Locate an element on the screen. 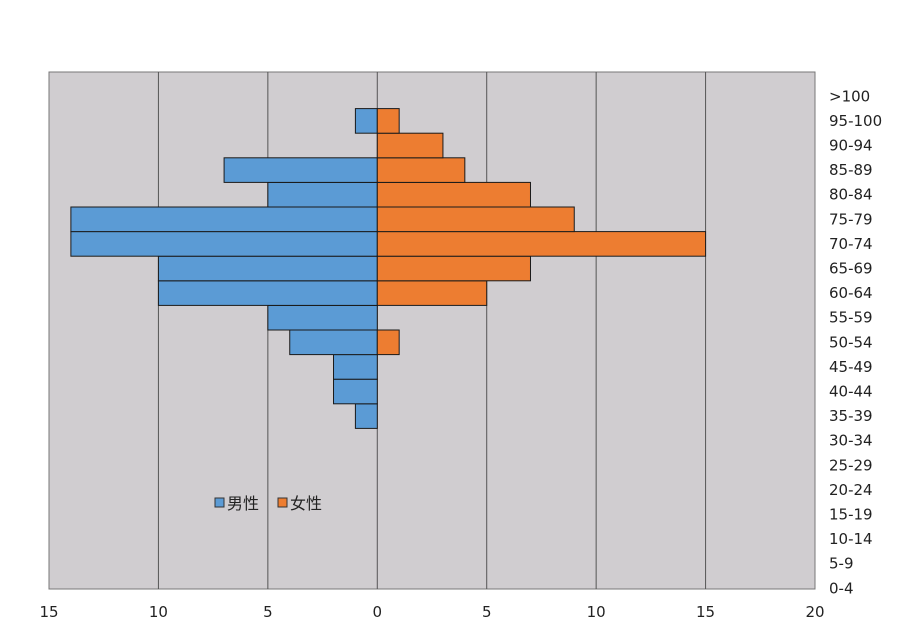 The height and width of the screenshot is (640, 920). legend-swatch-female is located at coordinates (282, 502).